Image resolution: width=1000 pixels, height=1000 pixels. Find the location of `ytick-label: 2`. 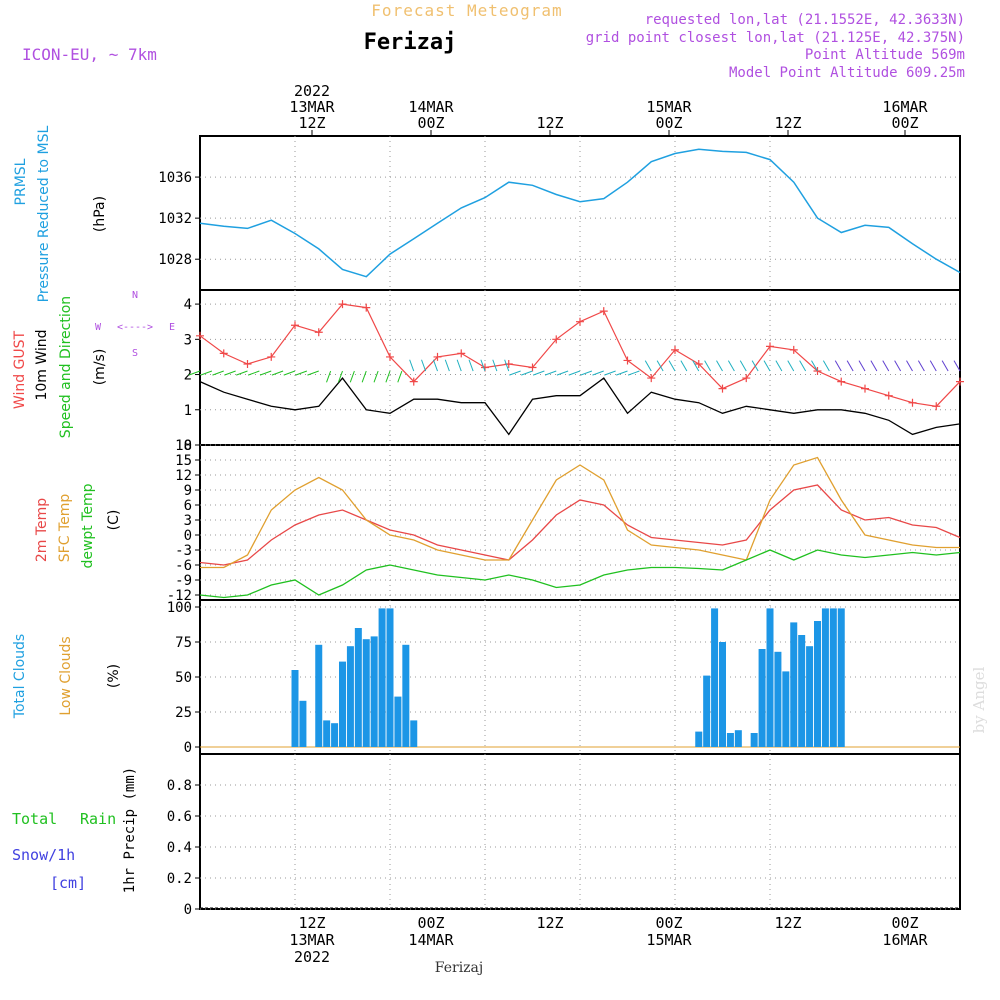

ytick-label: 2 is located at coordinates (188, 376).